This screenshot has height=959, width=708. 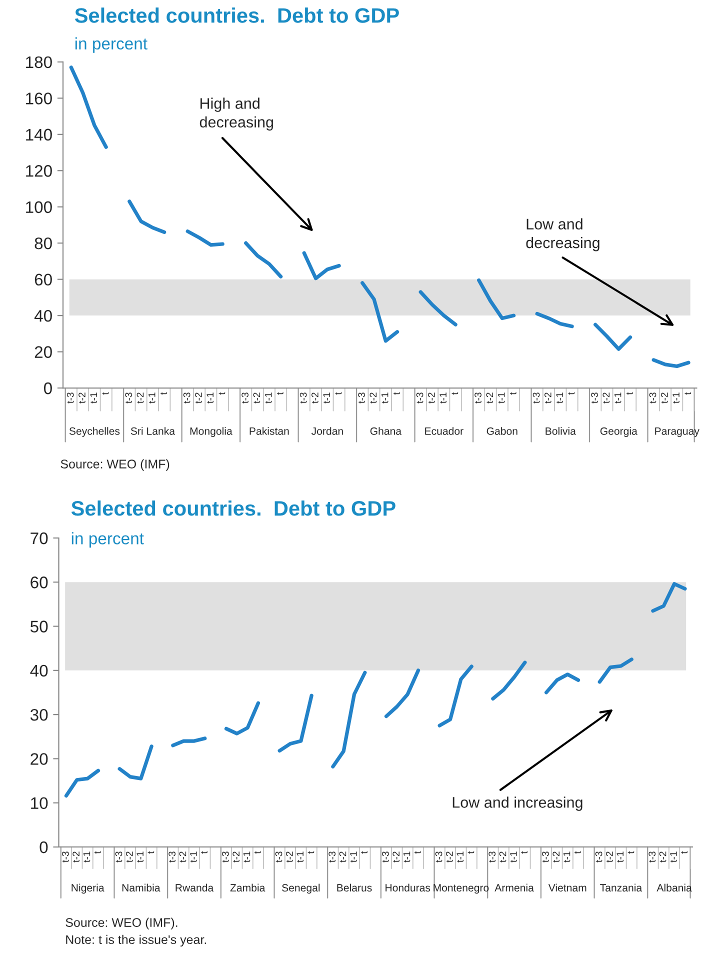 I want to click on text: Seychelles, so click(x=94, y=432).